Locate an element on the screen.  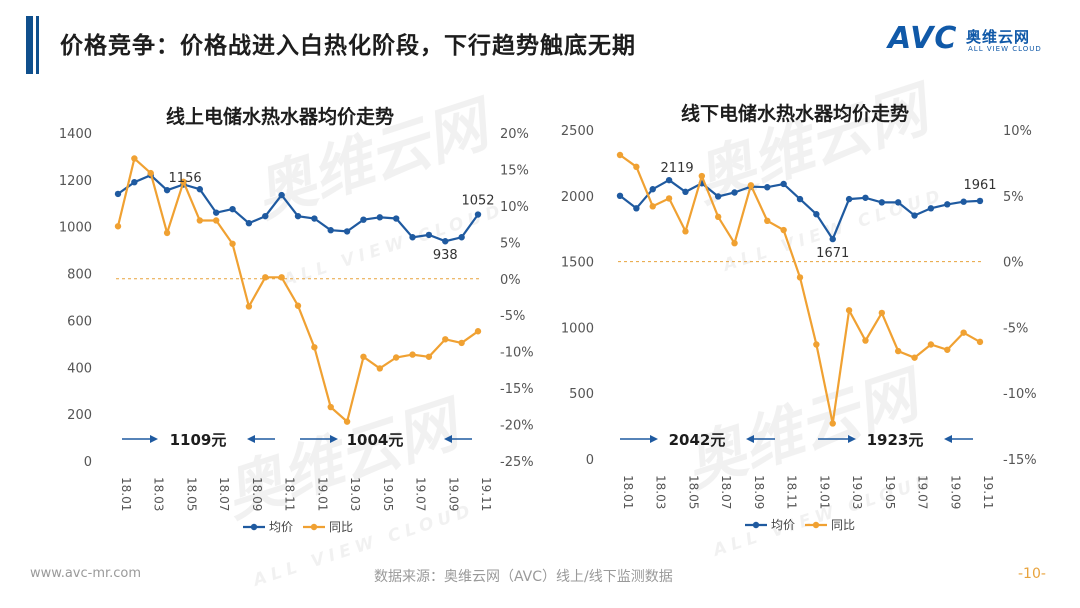
brand-name-cn: 奥维云网 is located at coordinates (998, 37).